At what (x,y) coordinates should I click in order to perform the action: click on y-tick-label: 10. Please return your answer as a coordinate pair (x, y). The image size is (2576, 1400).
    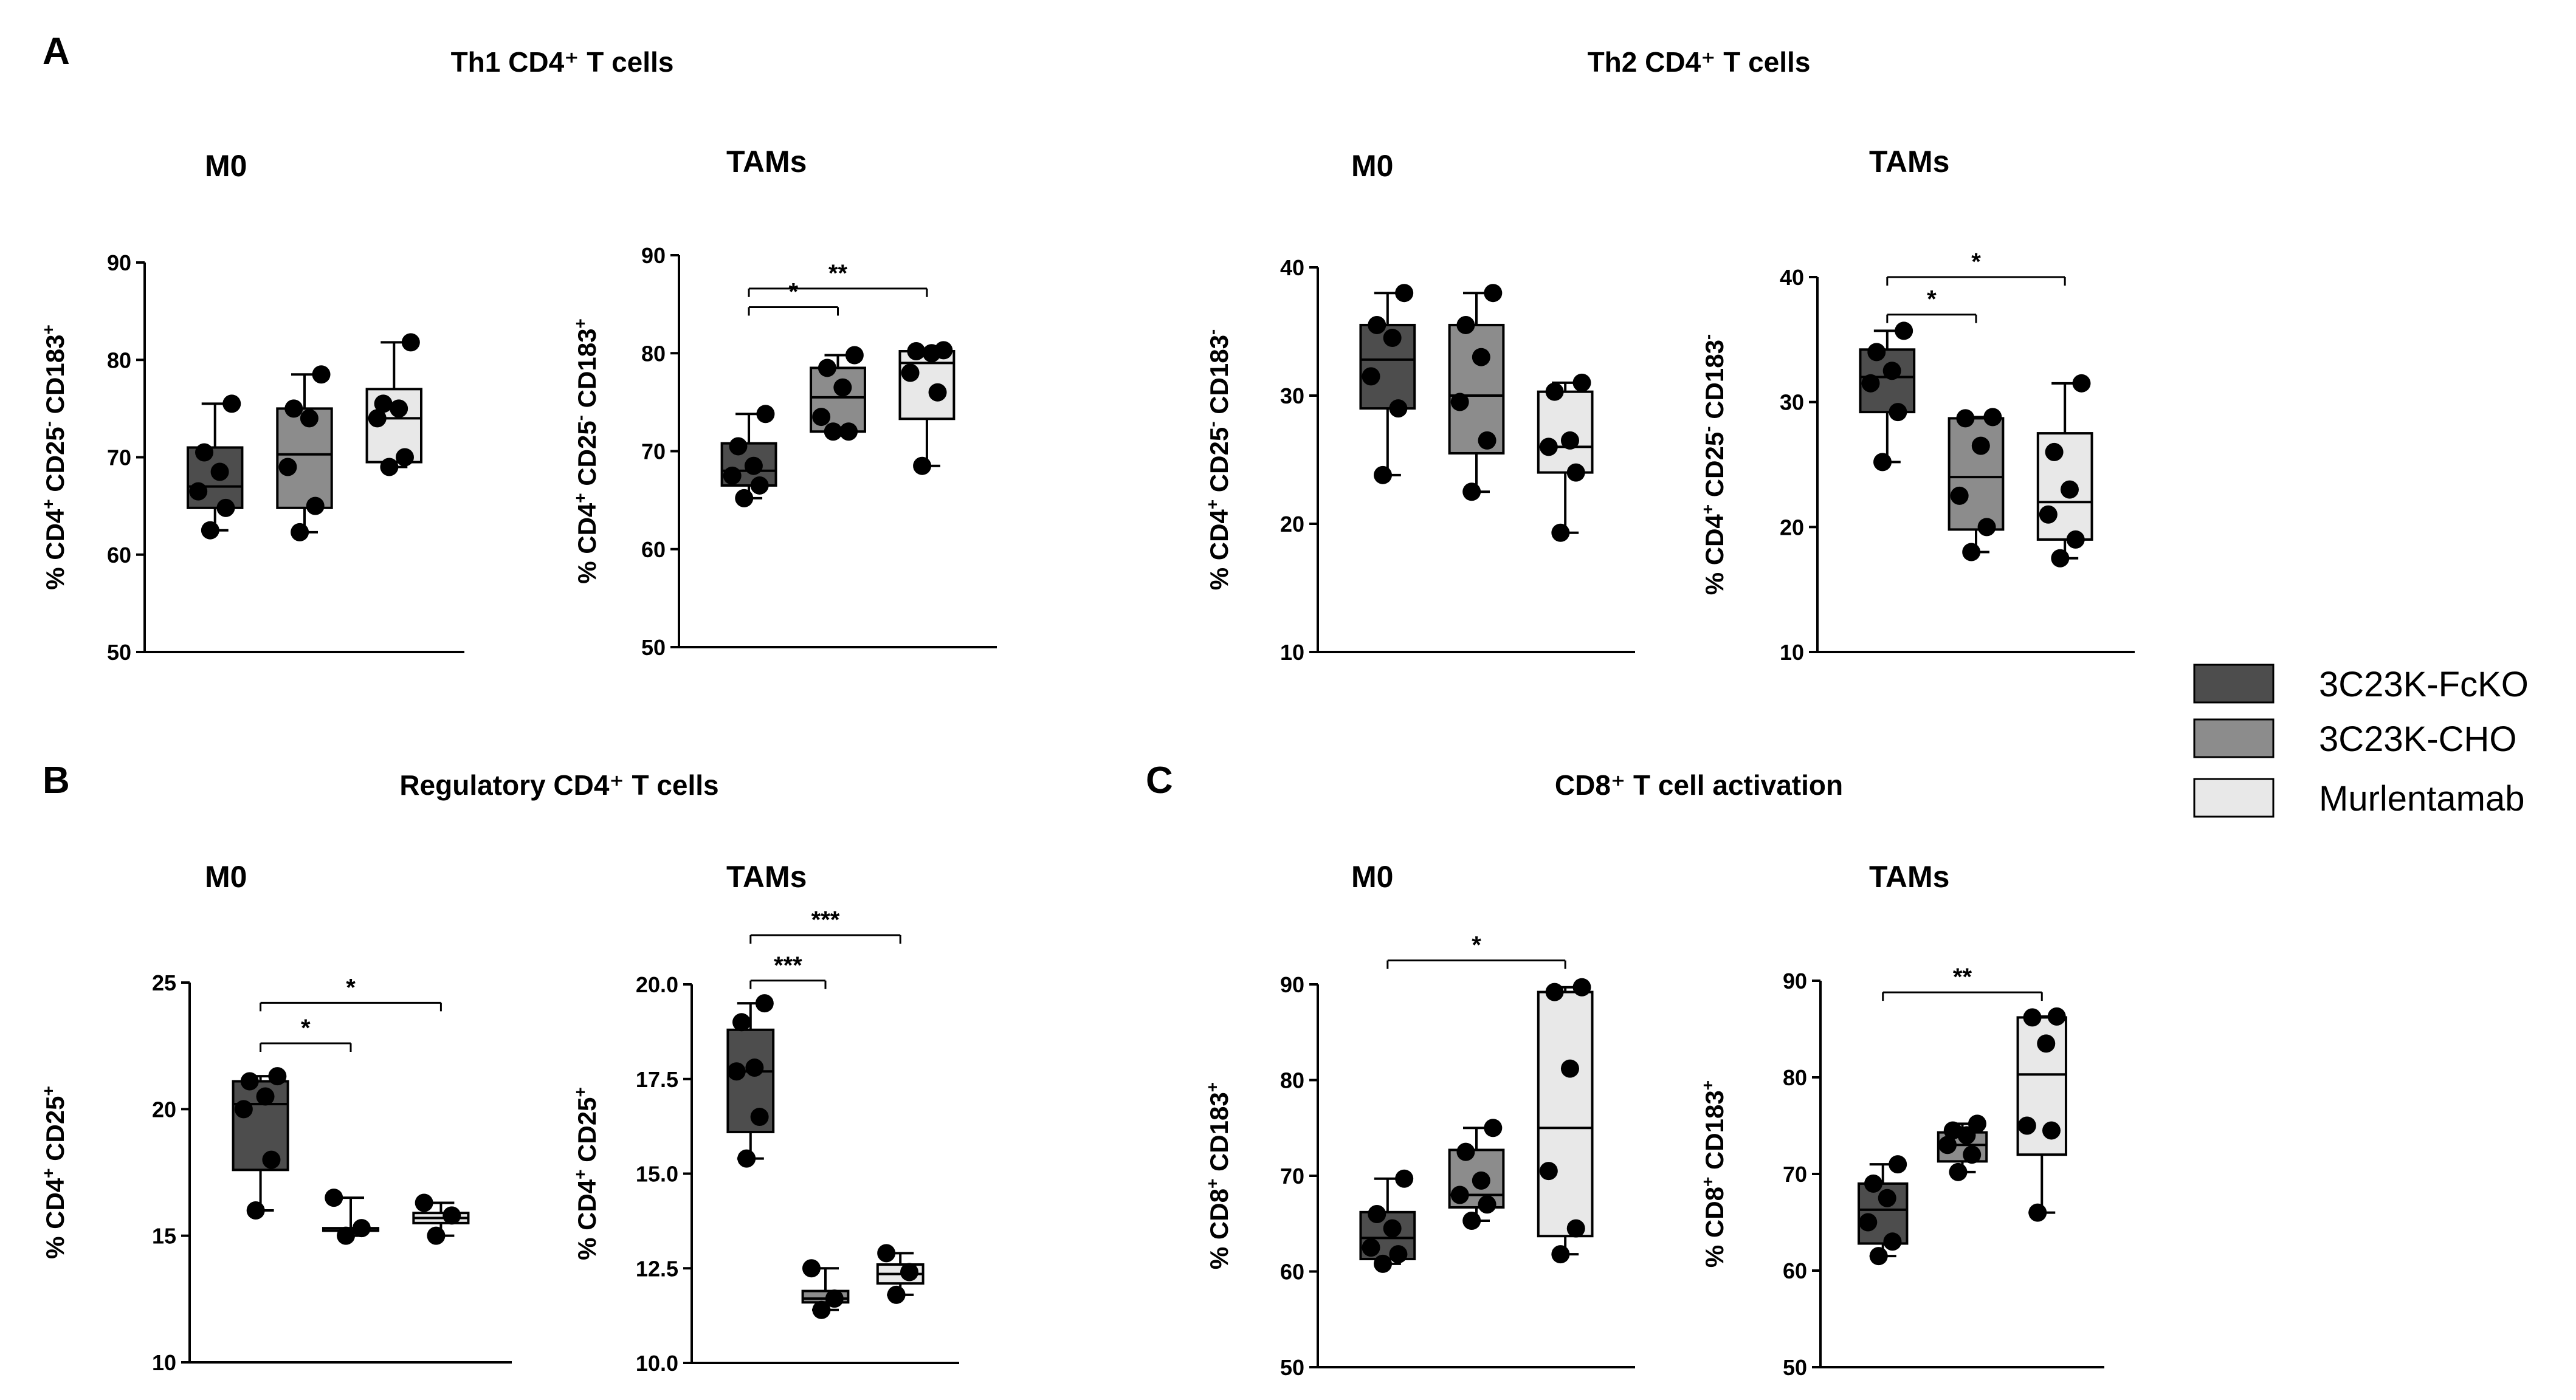
    Looking at the image, I should click on (1792, 652).